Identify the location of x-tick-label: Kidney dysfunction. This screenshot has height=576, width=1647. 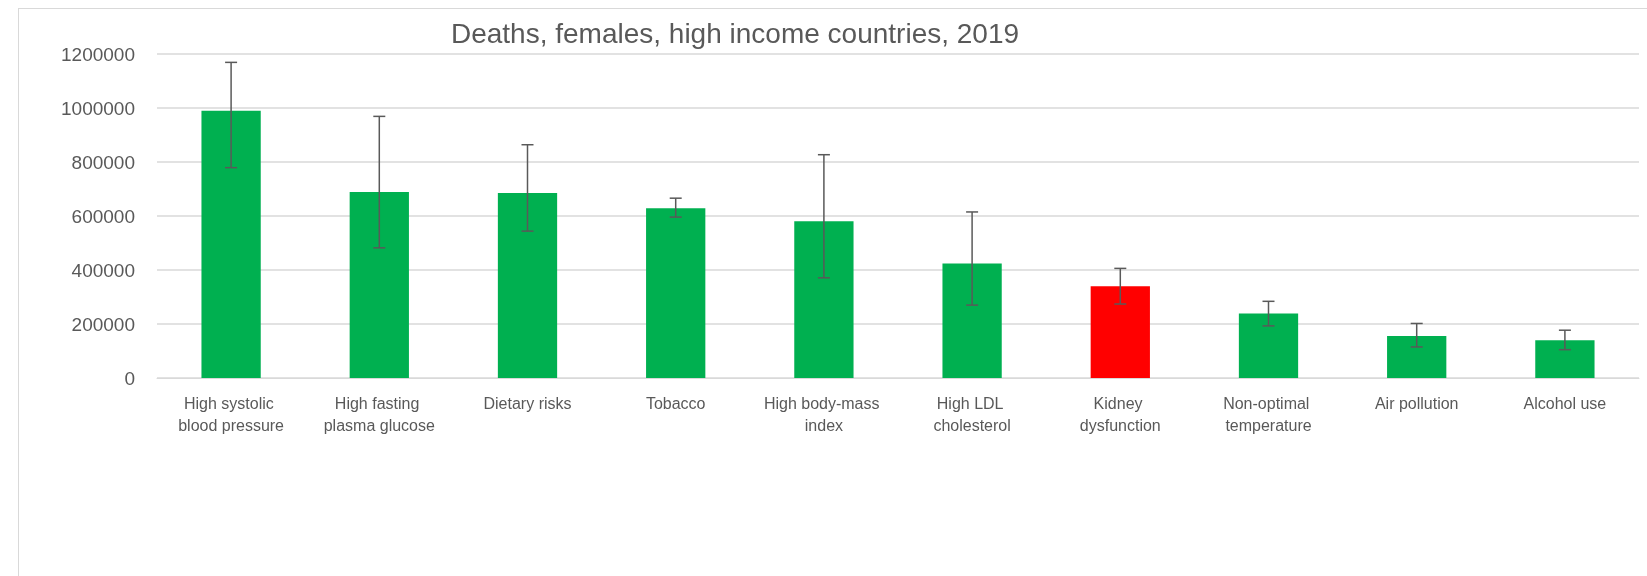
(1120, 414).